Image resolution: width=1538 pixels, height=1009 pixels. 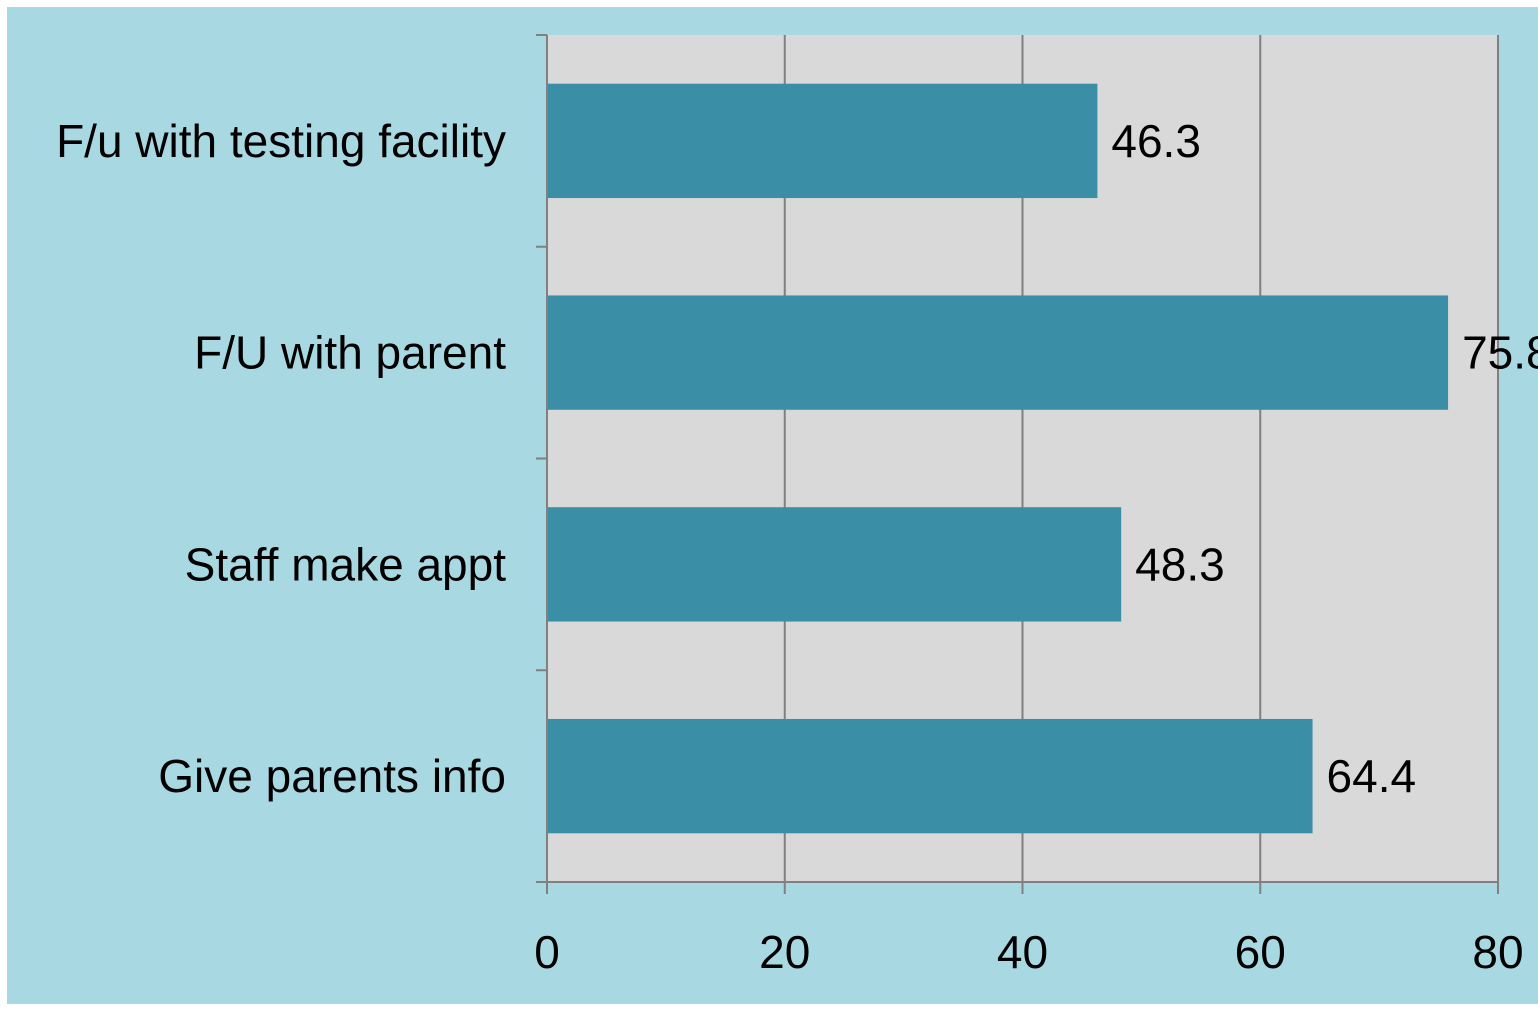 What do you see at coordinates (281, 141) in the screenshot?
I see `category-label: F/u with testing facility` at bounding box center [281, 141].